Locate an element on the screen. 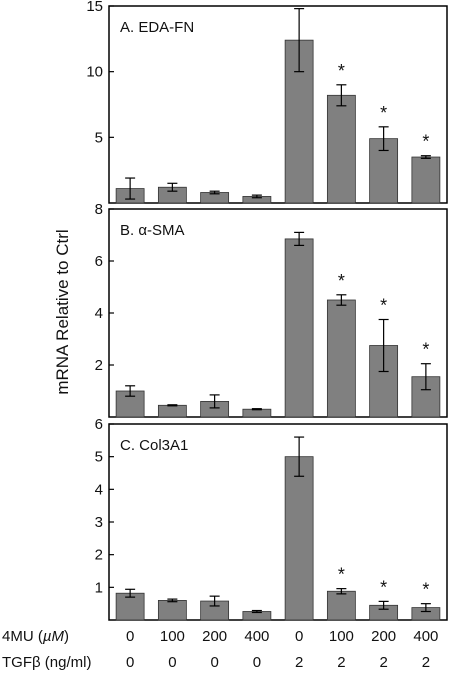 The image size is (450, 675). panel-title: B. α-SMA is located at coordinates (152, 230).